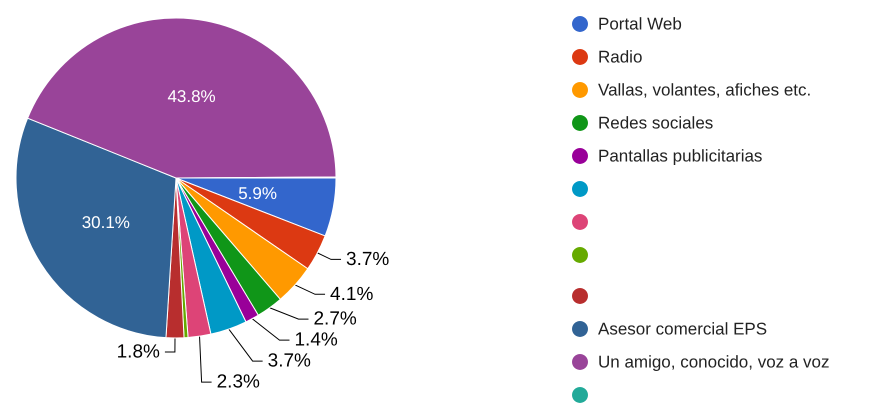 This screenshot has width=882, height=413. Describe the element at coordinates (705, 90) in the screenshot. I see `legend-label: Vallas, volantes, afiches etc.` at that location.